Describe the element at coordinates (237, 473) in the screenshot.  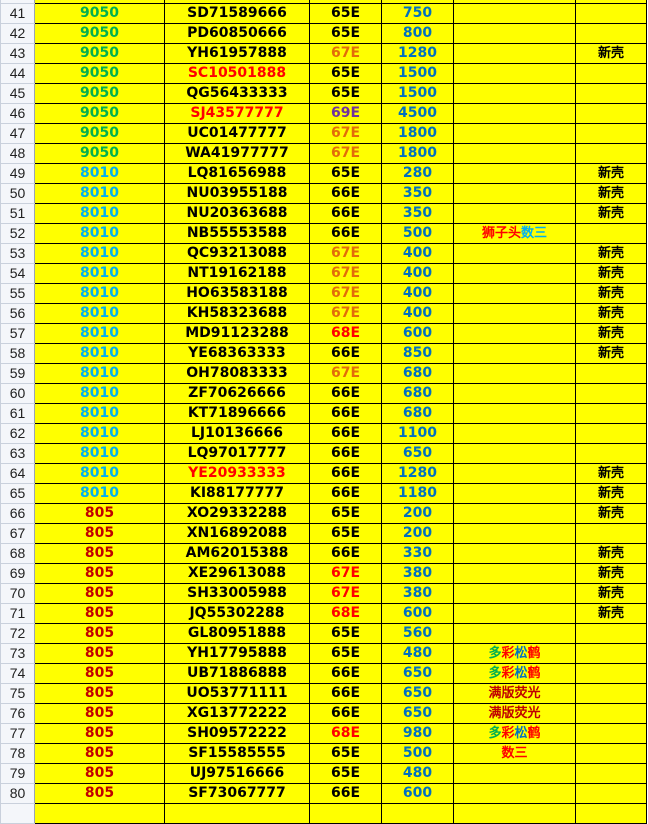
I see `serial-number-cell: YE20933333` at that location.